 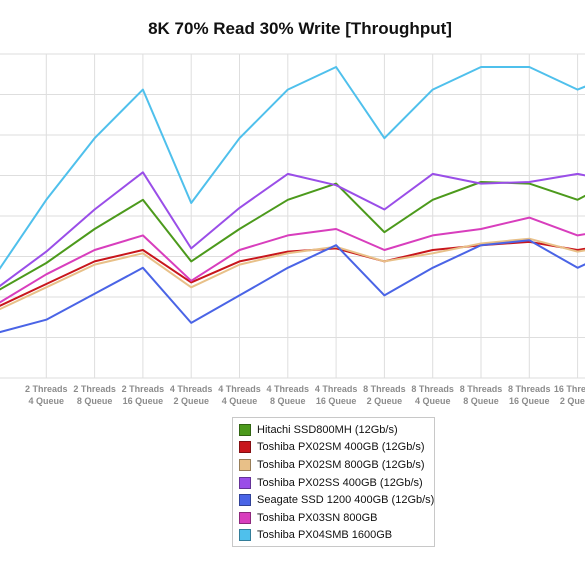 What do you see at coordinates (327, 429) in the screenshot?
I see `legend-label: Hitachi SSD800MH (12Gb/s)` at bounding box center [327, 429].